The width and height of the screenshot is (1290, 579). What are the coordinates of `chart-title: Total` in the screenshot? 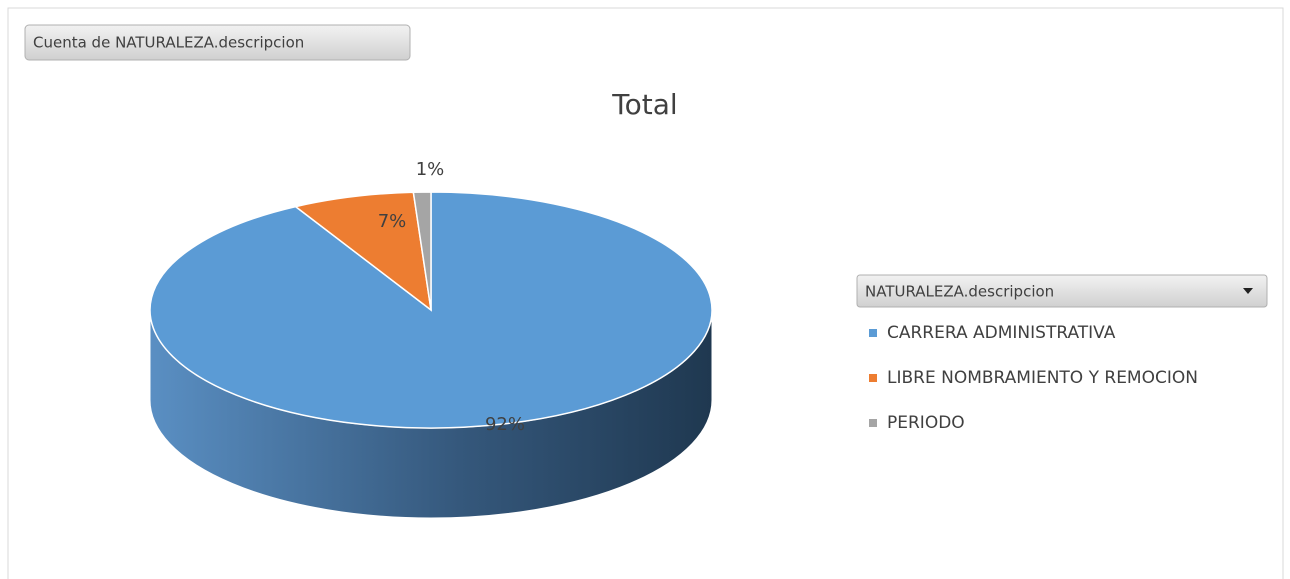 It's located at (644, 104).